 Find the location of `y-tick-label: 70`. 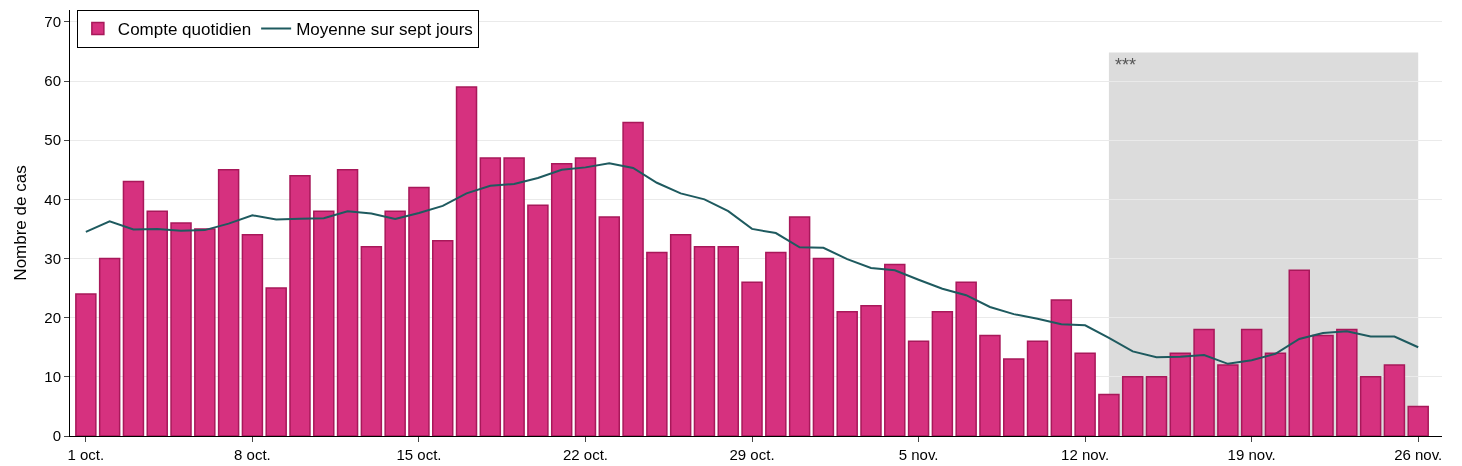

y-tick-label: 70 is located at coordinates (52, 22).